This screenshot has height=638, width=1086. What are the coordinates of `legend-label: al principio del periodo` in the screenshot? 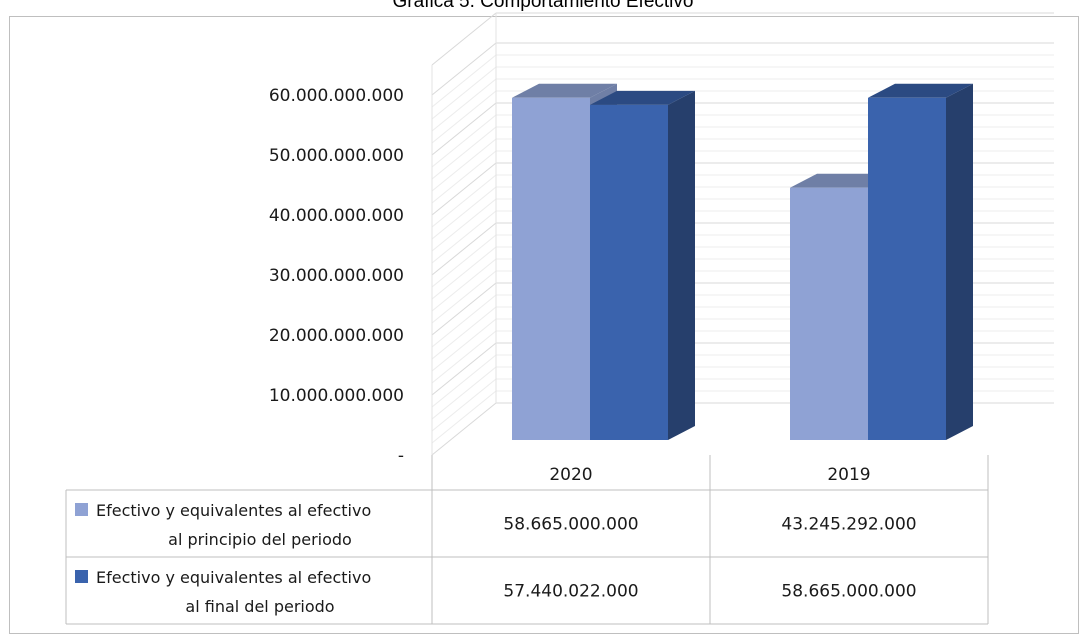 It's located at (260, 539).